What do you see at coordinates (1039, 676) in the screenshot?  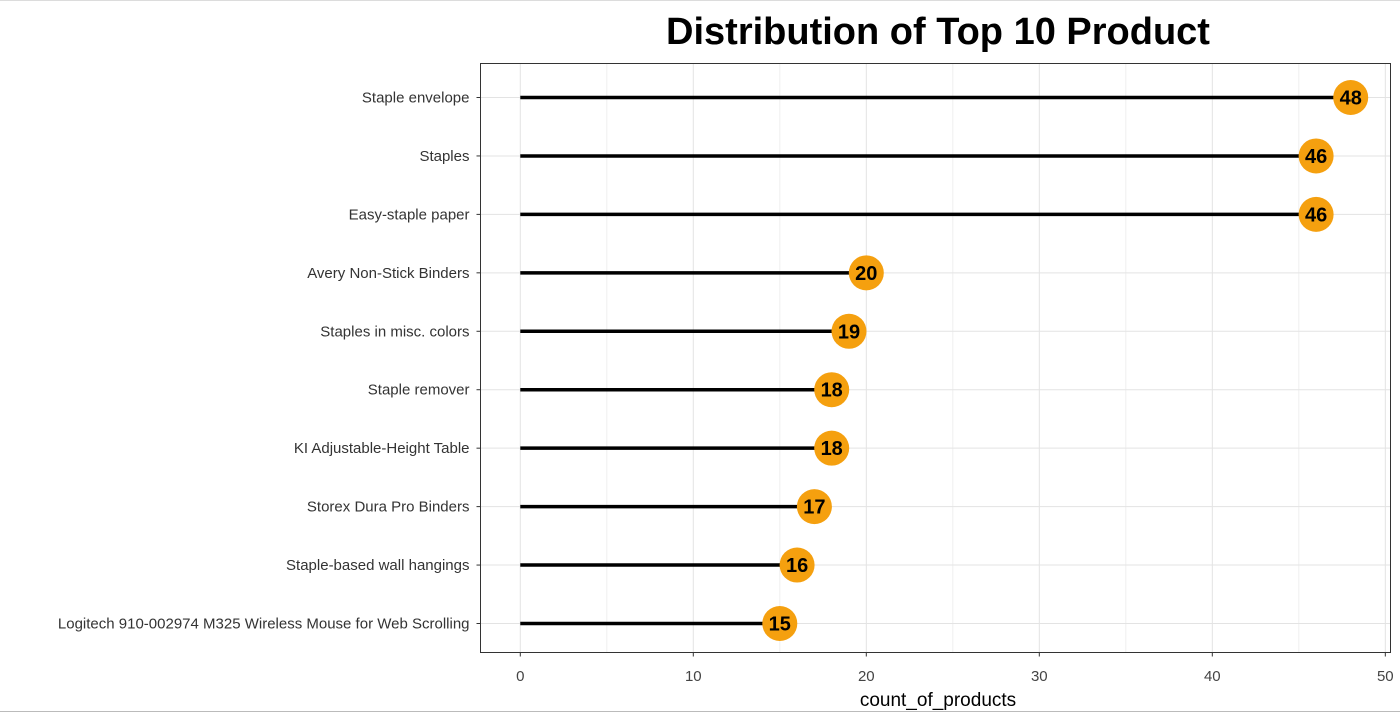 I see `x-tick-label: 30` at bounding box center [1039, 676].